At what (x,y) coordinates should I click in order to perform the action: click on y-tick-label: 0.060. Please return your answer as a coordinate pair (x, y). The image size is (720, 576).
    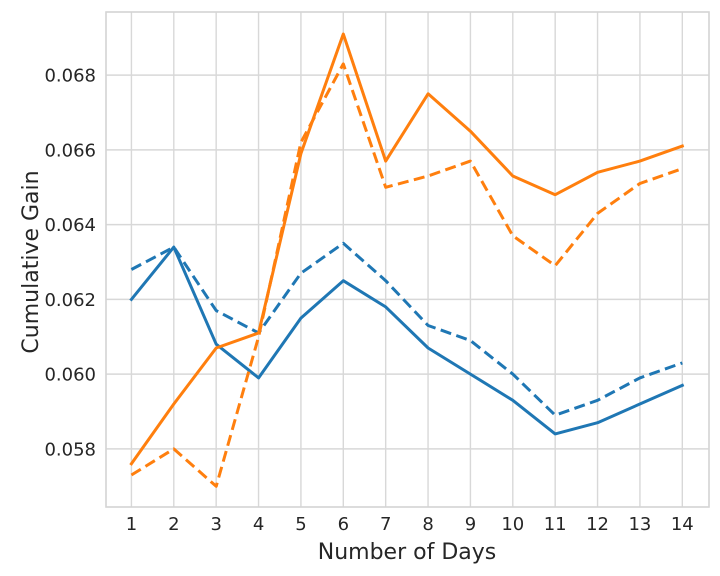
    Looking at the image, I should click on (70, 375).